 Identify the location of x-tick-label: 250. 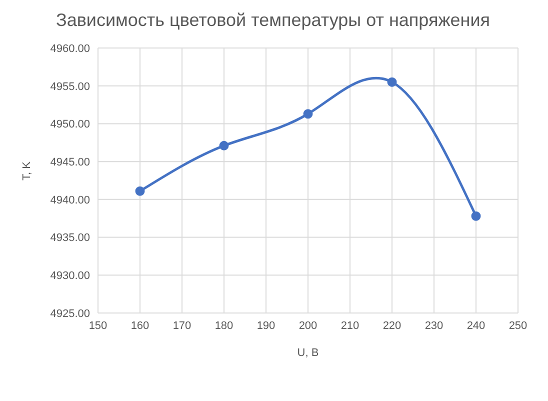
(518, 326).